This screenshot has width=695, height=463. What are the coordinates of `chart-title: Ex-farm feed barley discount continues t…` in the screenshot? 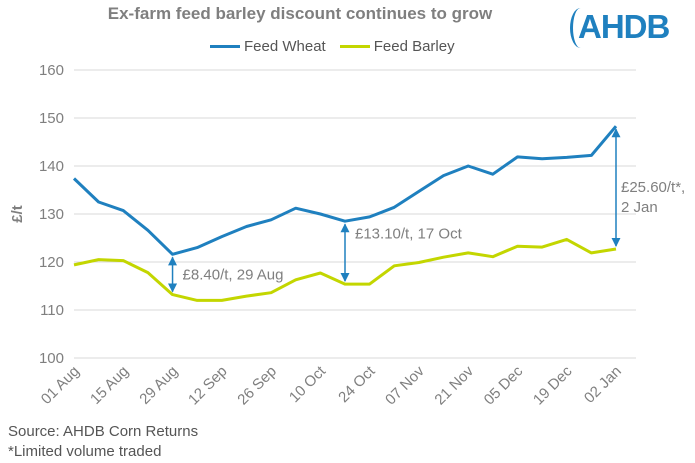 It's located at (300, 13).